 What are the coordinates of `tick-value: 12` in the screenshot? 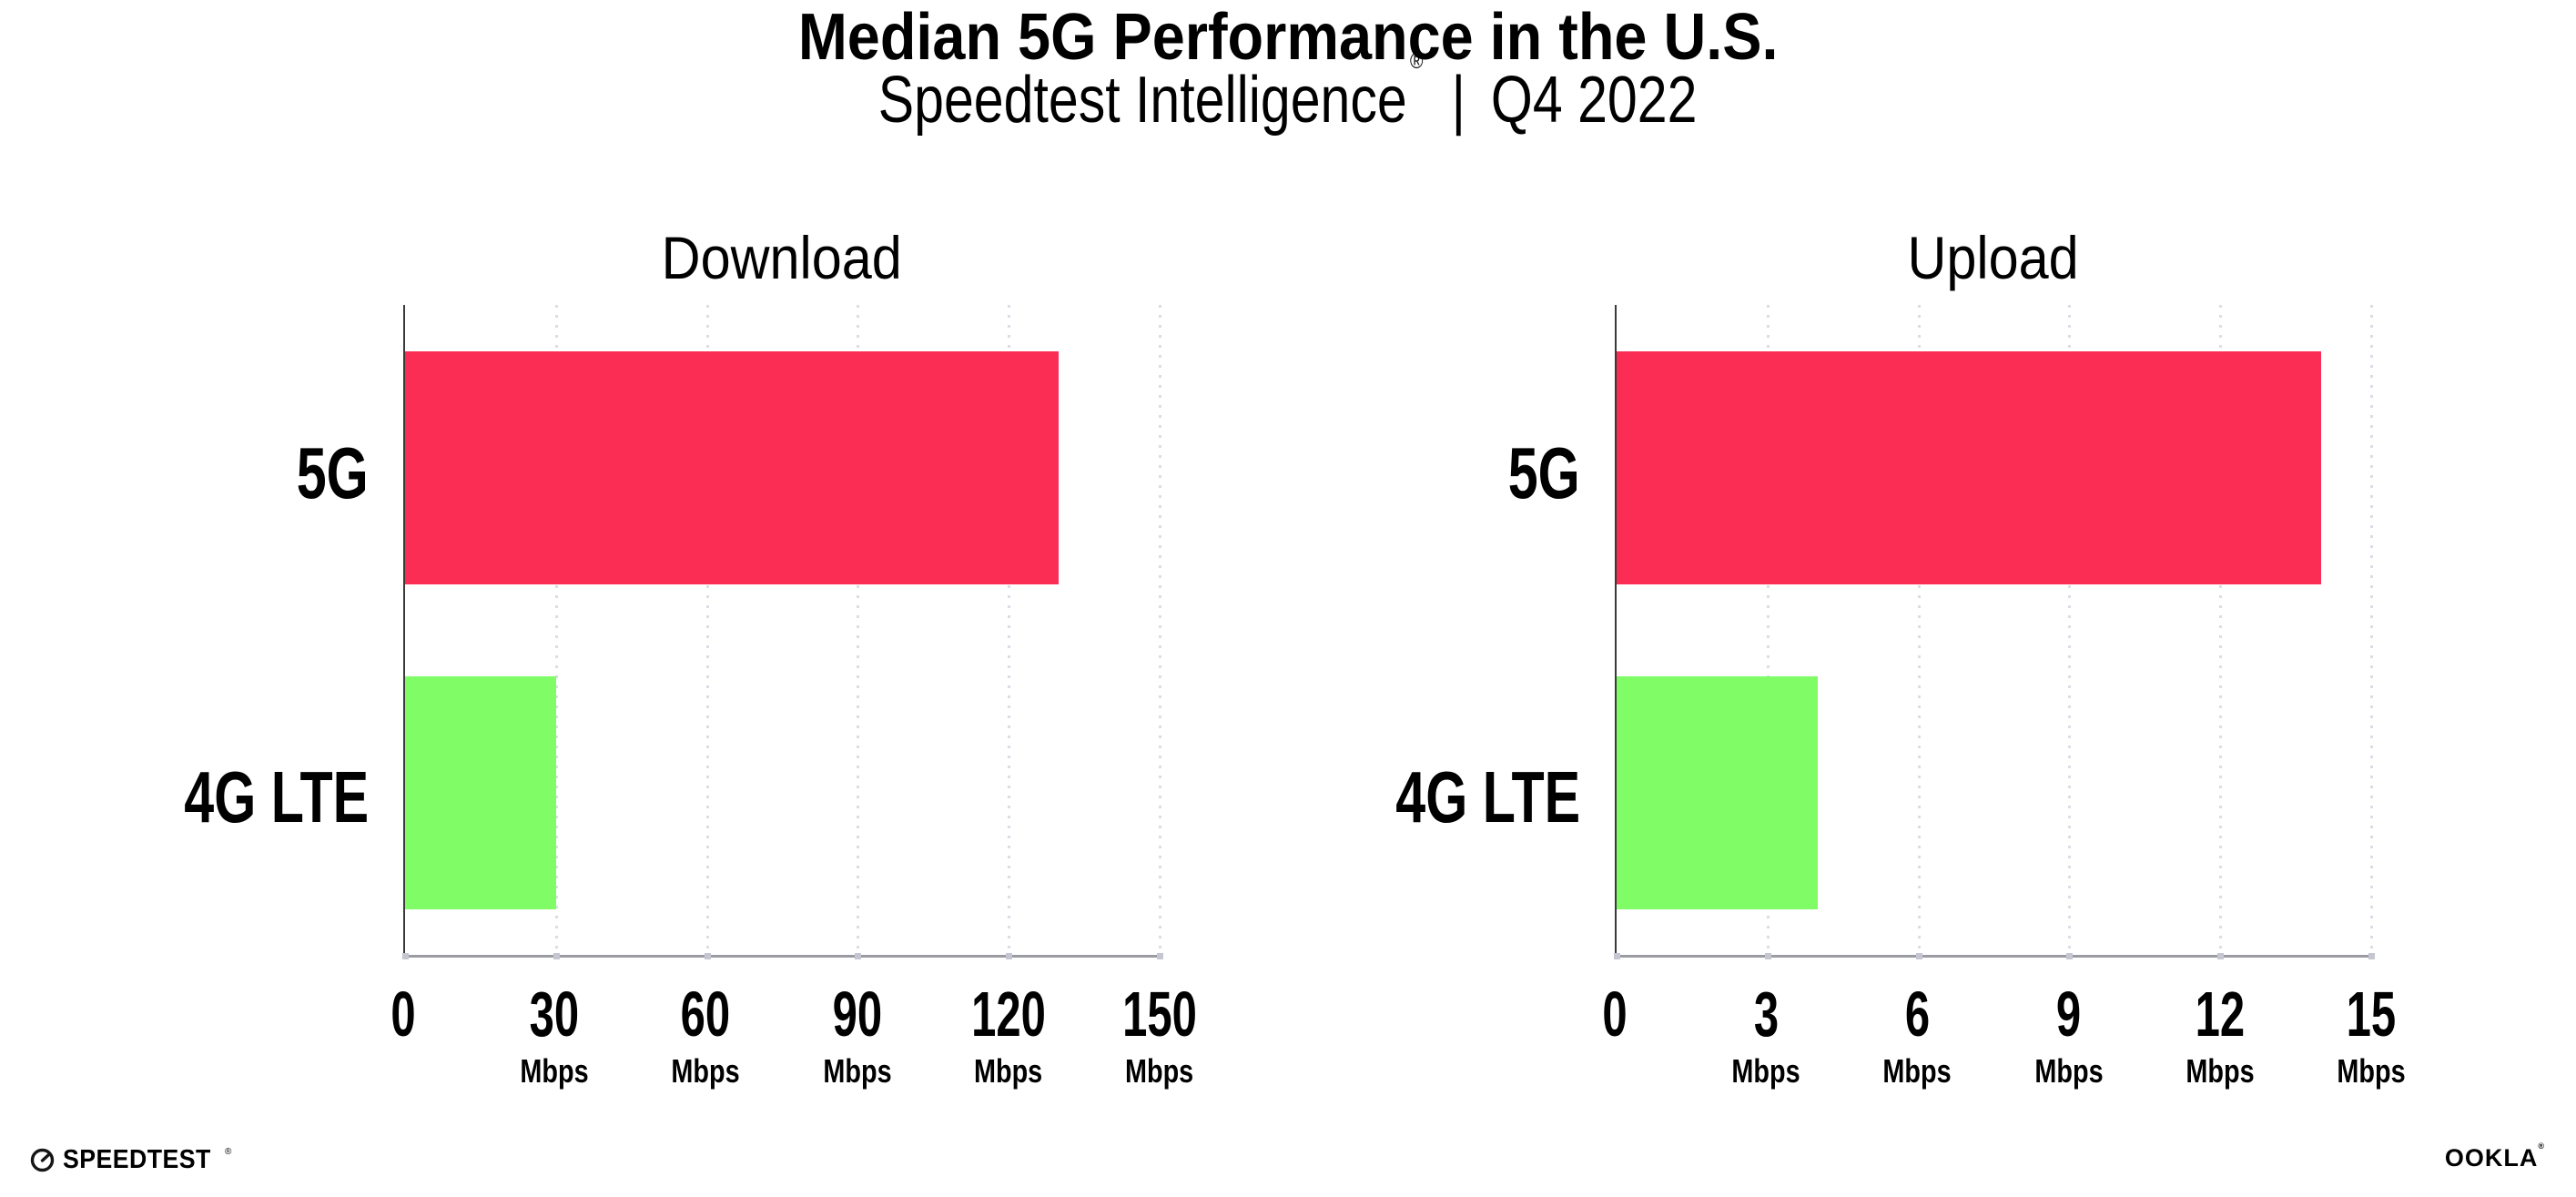 It's located at (2220, 1015).